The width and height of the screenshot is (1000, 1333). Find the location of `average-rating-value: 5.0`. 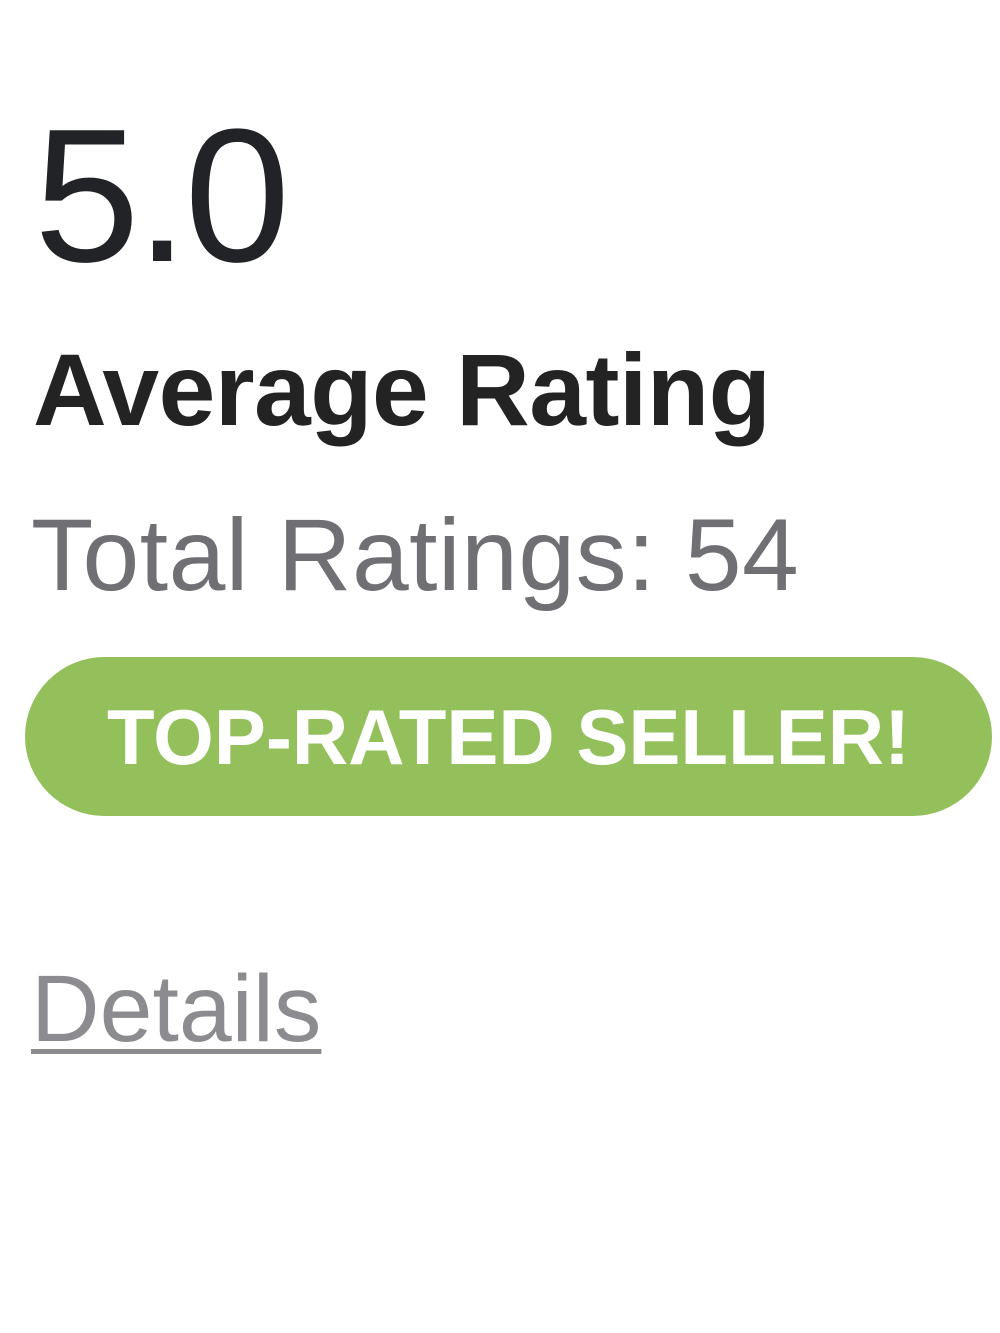

average-rating-value: 5.0 is located at coordinates (162, 196).